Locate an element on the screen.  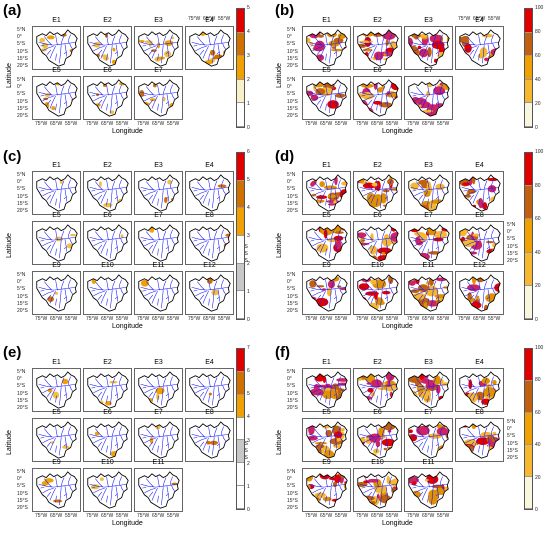
experiment-label: E6 is located at coordinates (107, 412).